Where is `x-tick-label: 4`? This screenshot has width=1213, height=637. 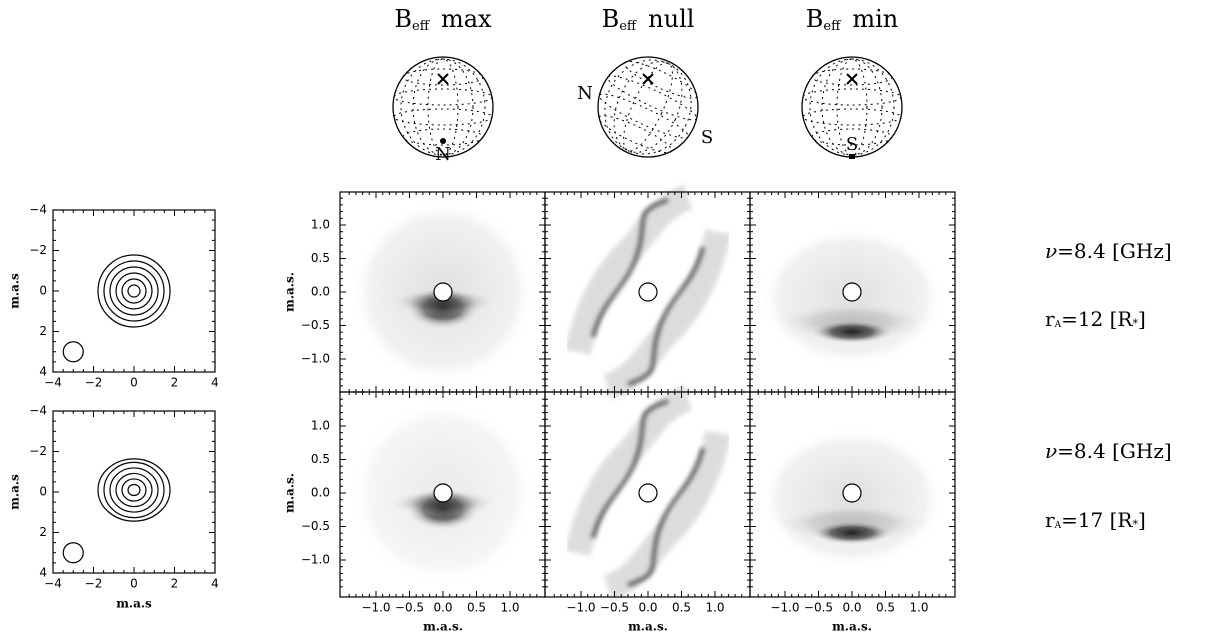
x-tick-label: 4 is located at coordinates (215, 584).